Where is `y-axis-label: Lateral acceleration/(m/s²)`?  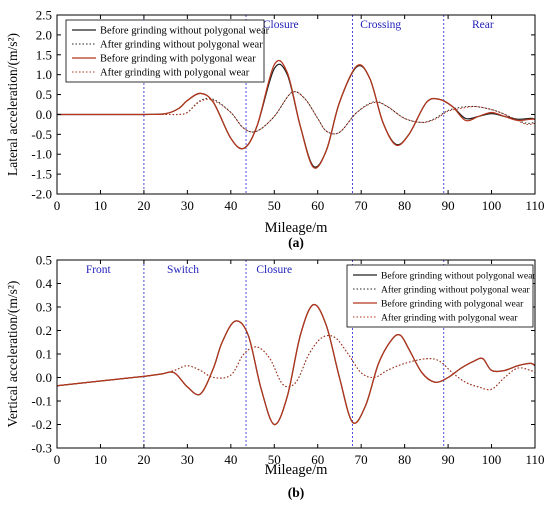
y-axis-label: Lateral acceleration/(m/s²) is located at coordinates (12, 104).